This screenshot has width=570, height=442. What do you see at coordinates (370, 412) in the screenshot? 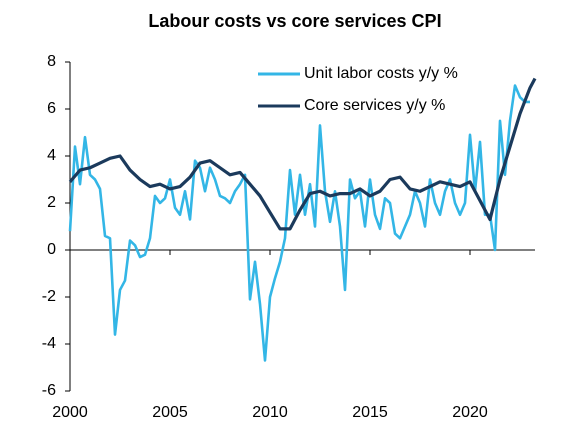
I see `x-tick-label: 2015` at bounding box center [370, 412].